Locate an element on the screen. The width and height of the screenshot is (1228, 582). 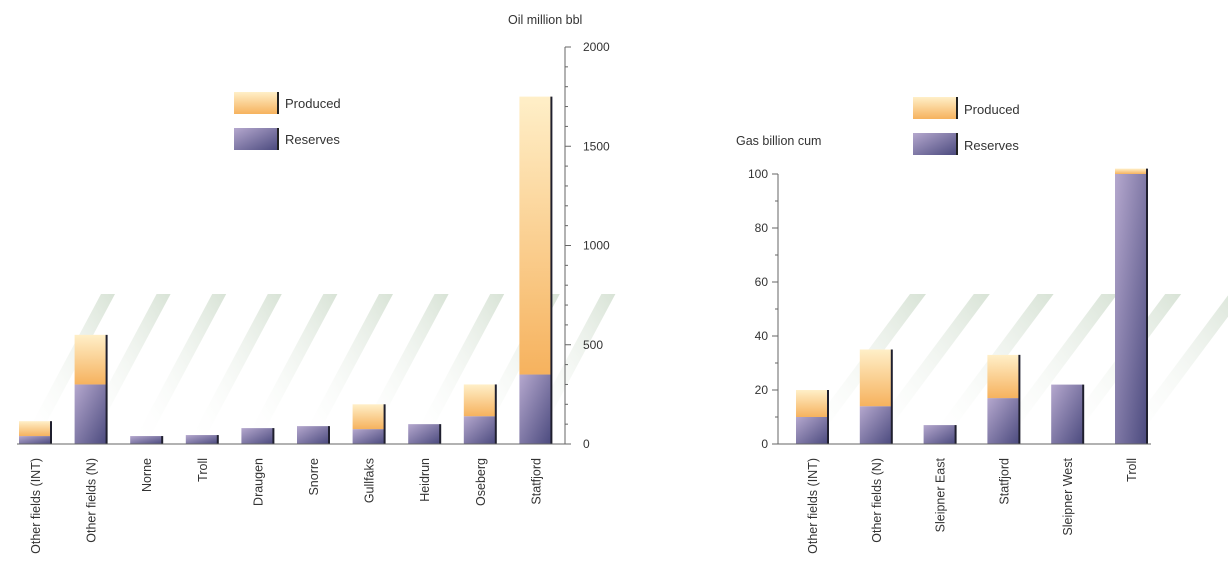
y-tick-label: 2000 is located at coordinates (596, 47).